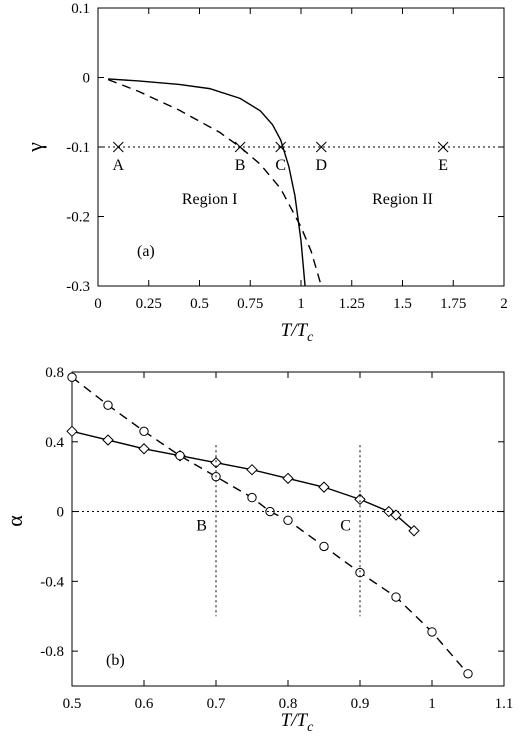 The width and height of the screenshot is (523, 739). I want to click on panel-a-x-tick-label: 1.25, so click(352, 304).